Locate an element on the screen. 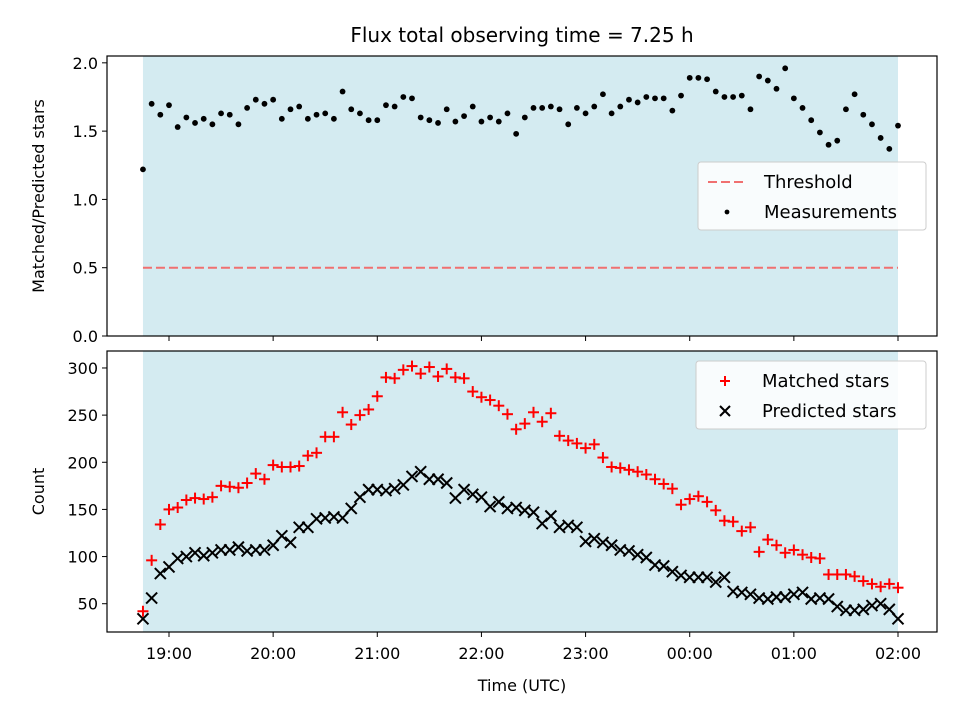 Image resolution: width=960 pixels, height=720 pixels. bot-ytick-label-5: 300 is located at coordinates (82, 368).